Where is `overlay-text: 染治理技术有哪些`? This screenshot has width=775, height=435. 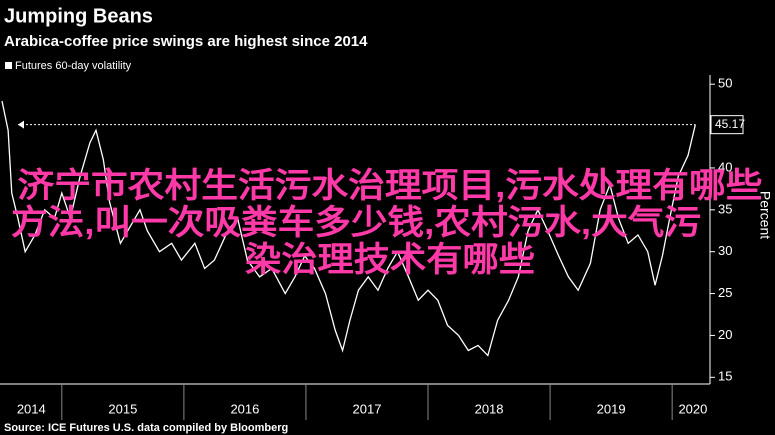 overlay-text: 染治理技术有哪些 is located at coordinates (390, 260).